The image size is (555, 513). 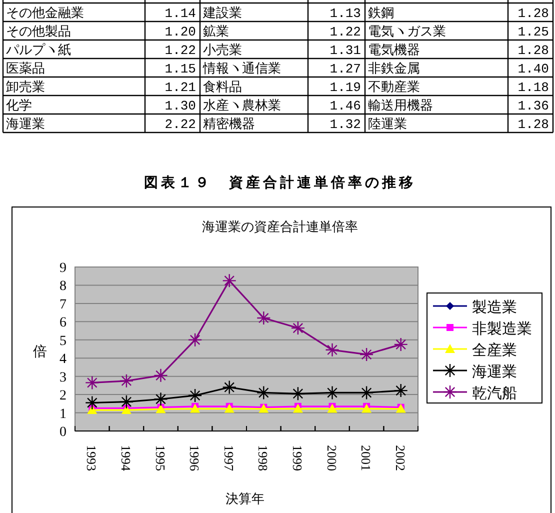 What do you see at coordinates (345, 124) in the screenshot?
I see `text: 1.32` at bounding box center [345, 124].